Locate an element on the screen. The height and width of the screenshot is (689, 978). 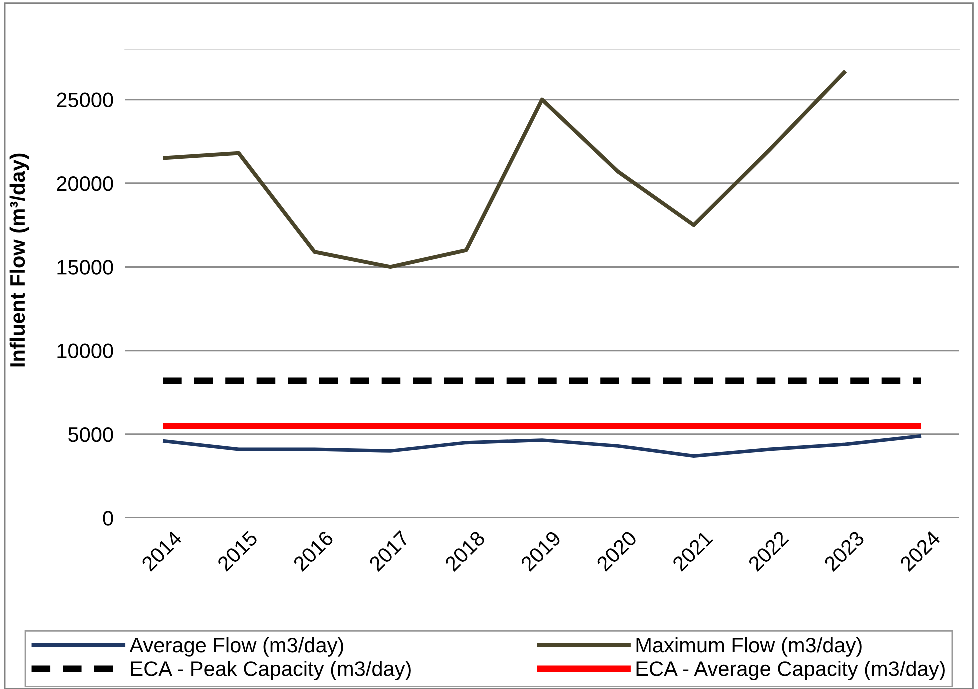
y-tick-label: 5000 is located at coordinates (91, 434).